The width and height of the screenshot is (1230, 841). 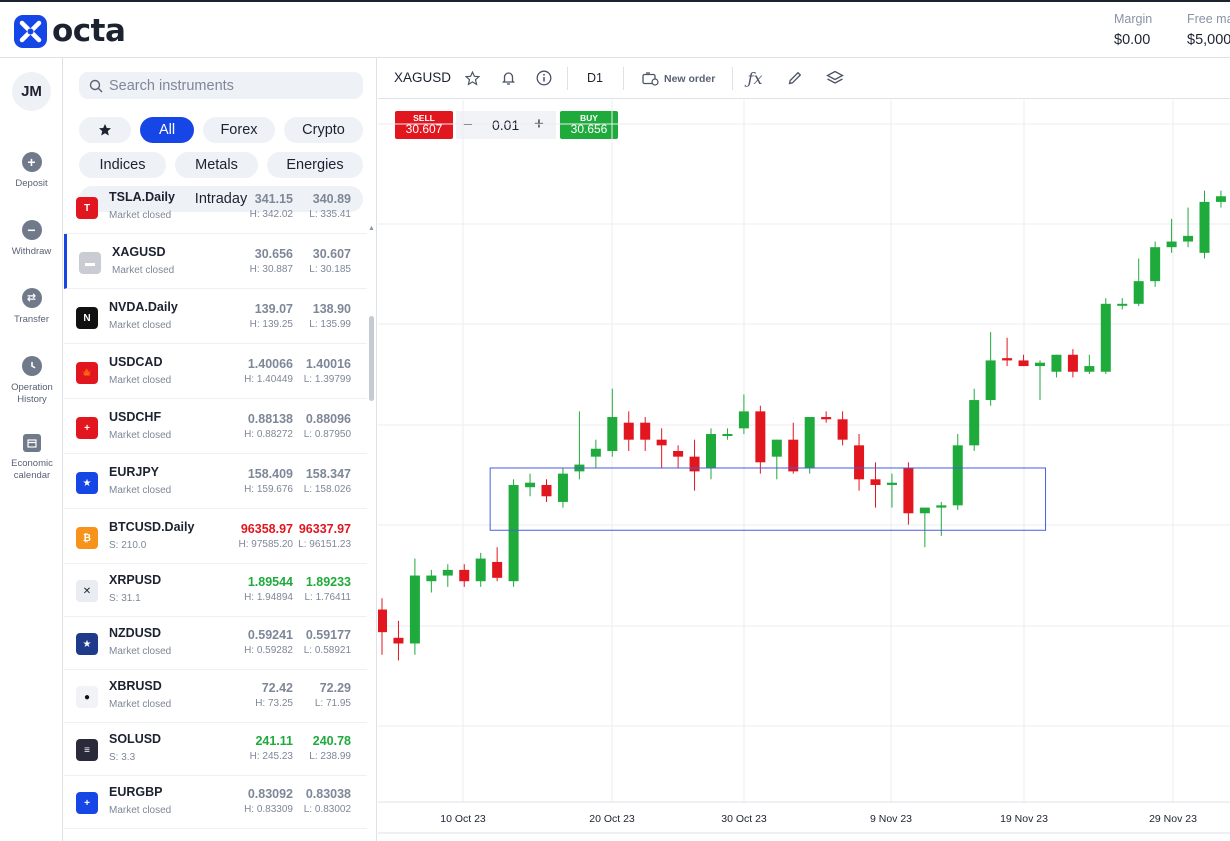 What do you see at coordinates (31, 443) in the screenshot?
I see `calendar-icon` at bounding box center [31, 443].